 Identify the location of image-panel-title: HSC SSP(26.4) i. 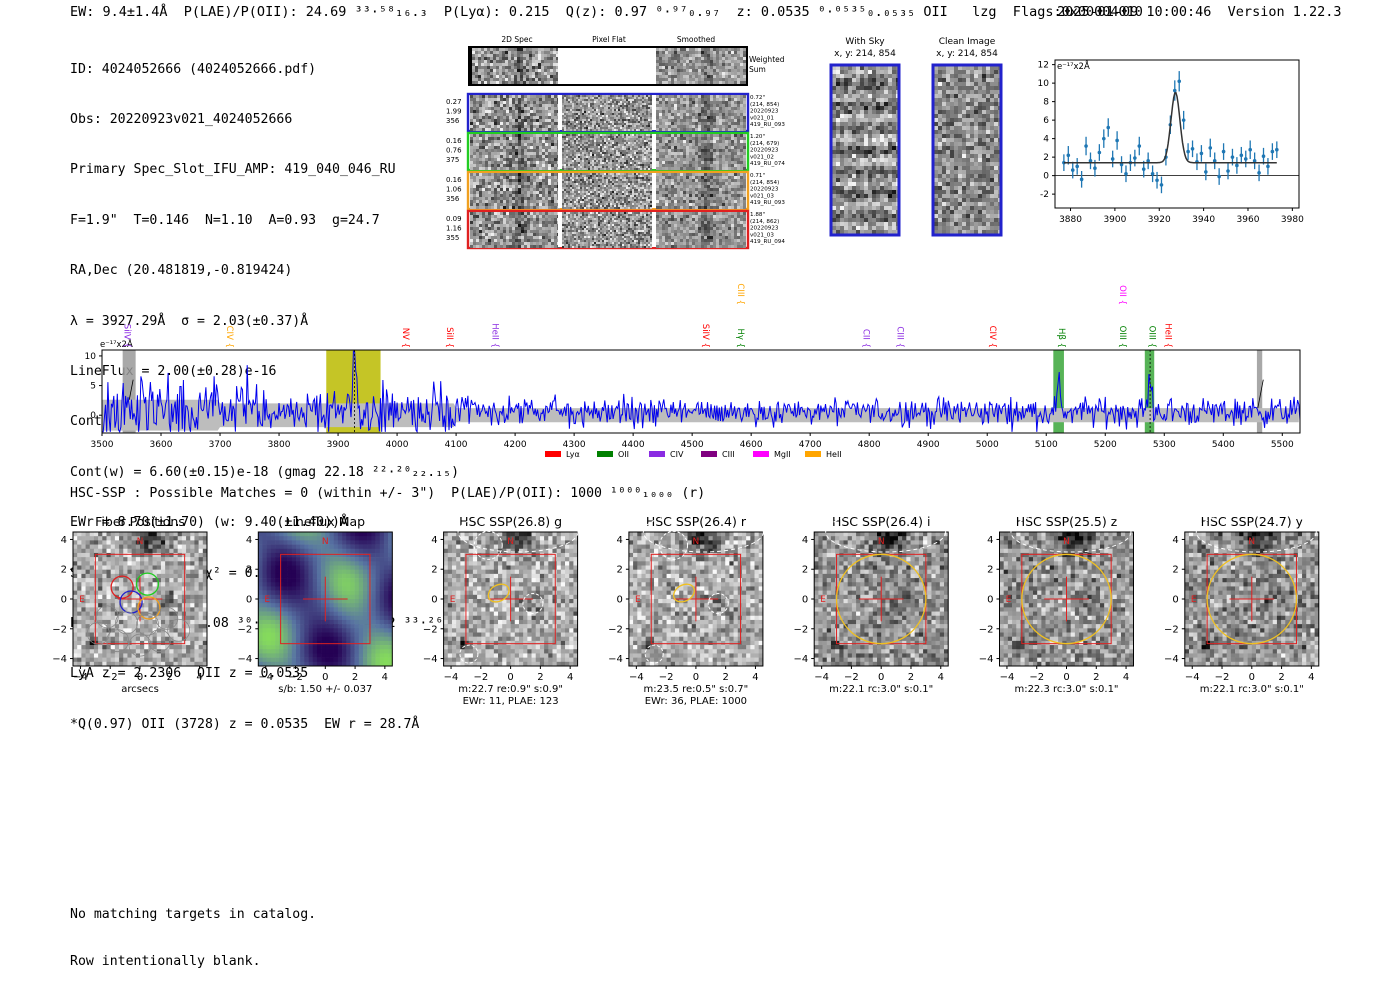
(881, 521).